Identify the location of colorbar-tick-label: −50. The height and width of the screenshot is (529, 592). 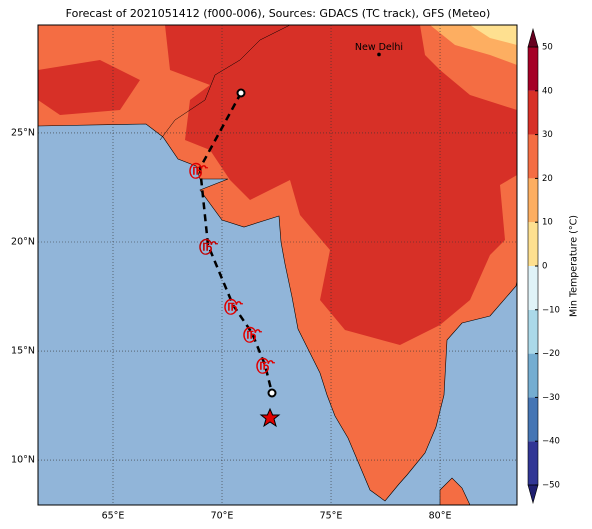
(551, 486).